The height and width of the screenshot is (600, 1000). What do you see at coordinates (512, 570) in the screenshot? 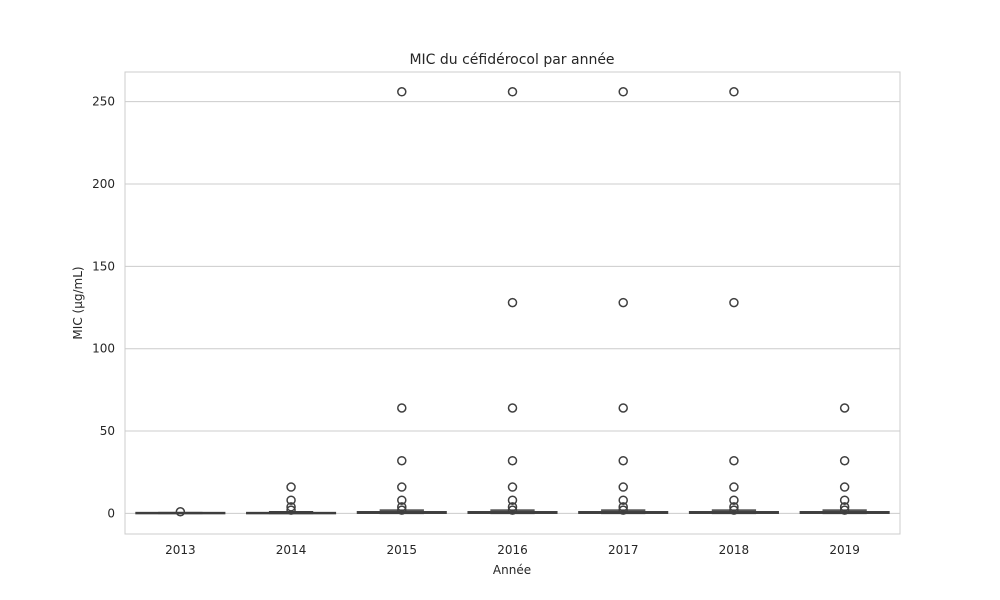
I see `x-axis-label: Année` at bounding box center [512, 570].